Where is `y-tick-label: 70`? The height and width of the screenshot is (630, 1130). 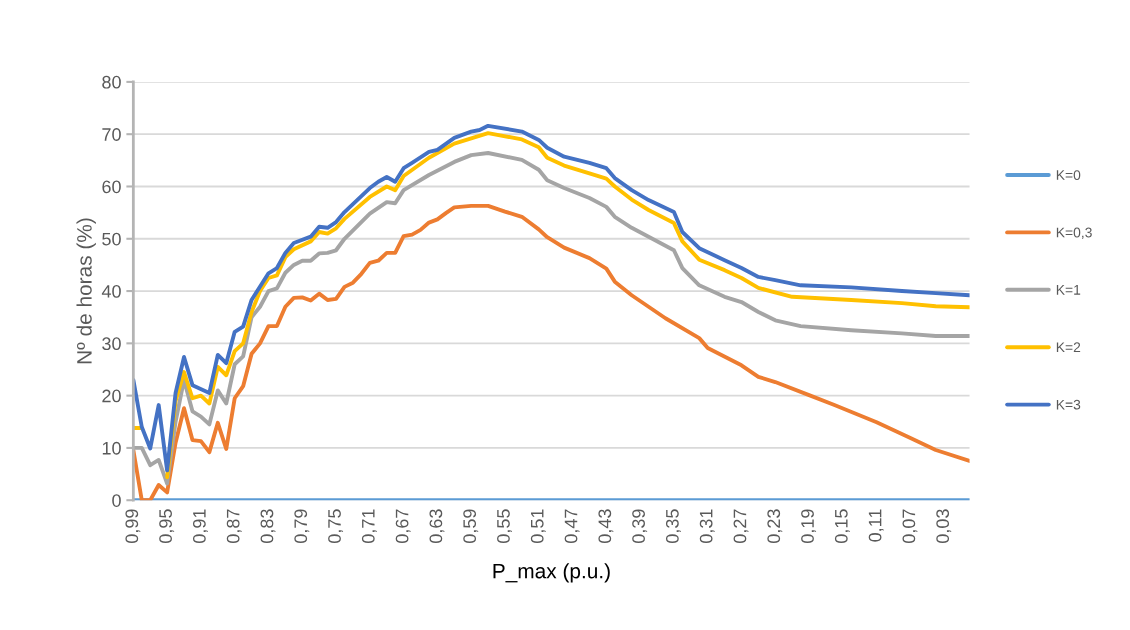 y-tick-label: 70 is located at coordinates (111, 134).